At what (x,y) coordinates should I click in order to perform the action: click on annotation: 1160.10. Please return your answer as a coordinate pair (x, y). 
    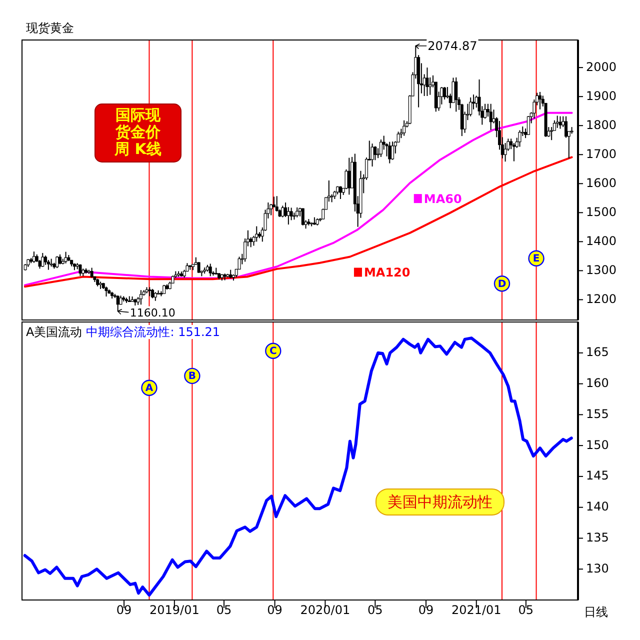
    Looking at the image, I should click on (153, 313).